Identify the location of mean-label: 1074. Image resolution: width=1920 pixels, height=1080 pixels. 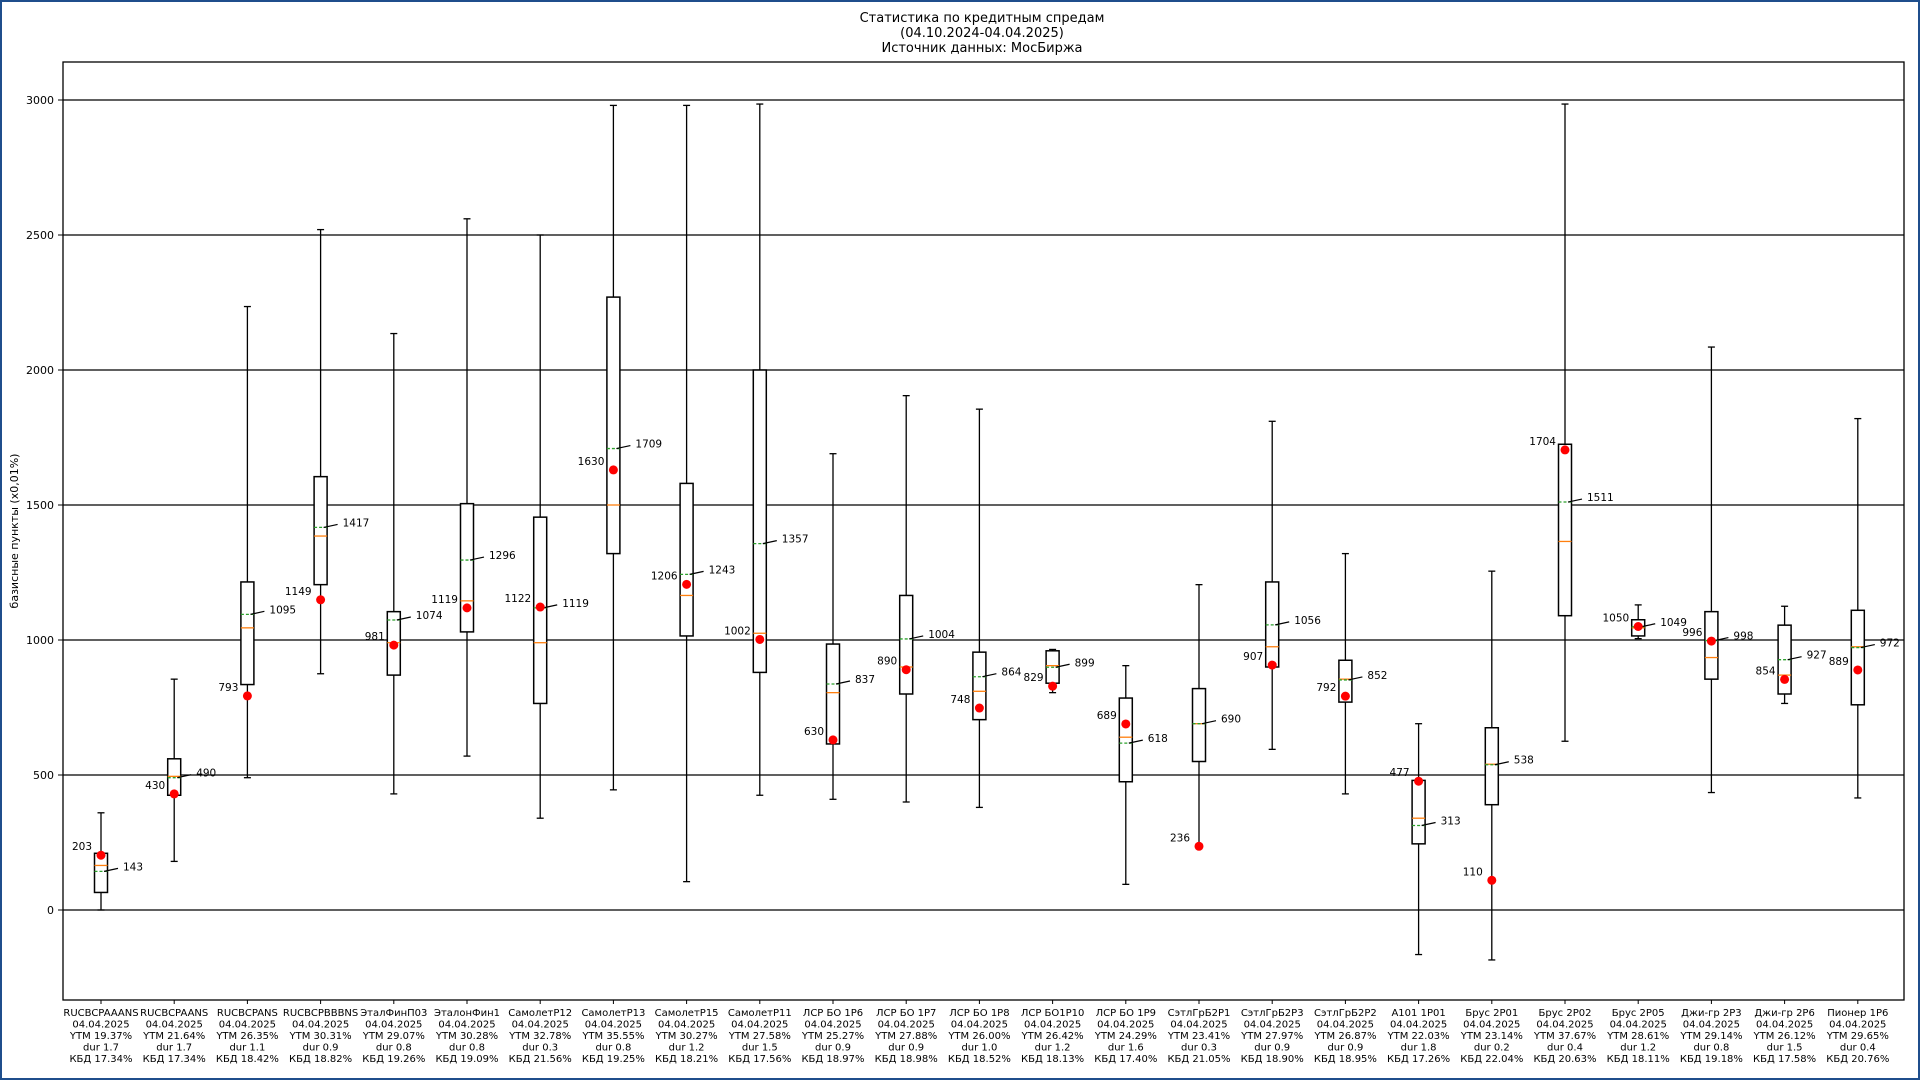
(429, 616).